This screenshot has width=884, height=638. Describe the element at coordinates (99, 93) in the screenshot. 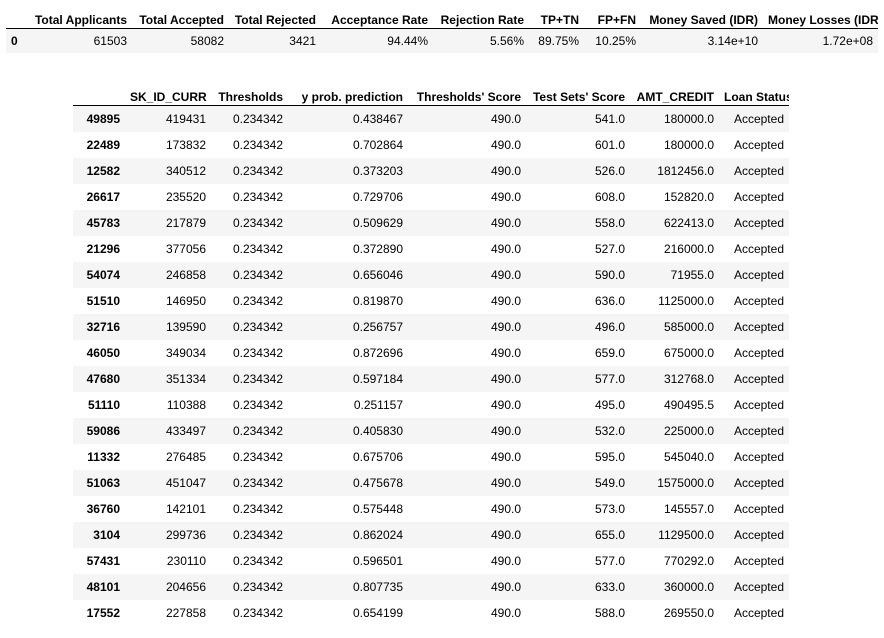

I see `detail-index-header` at that location.